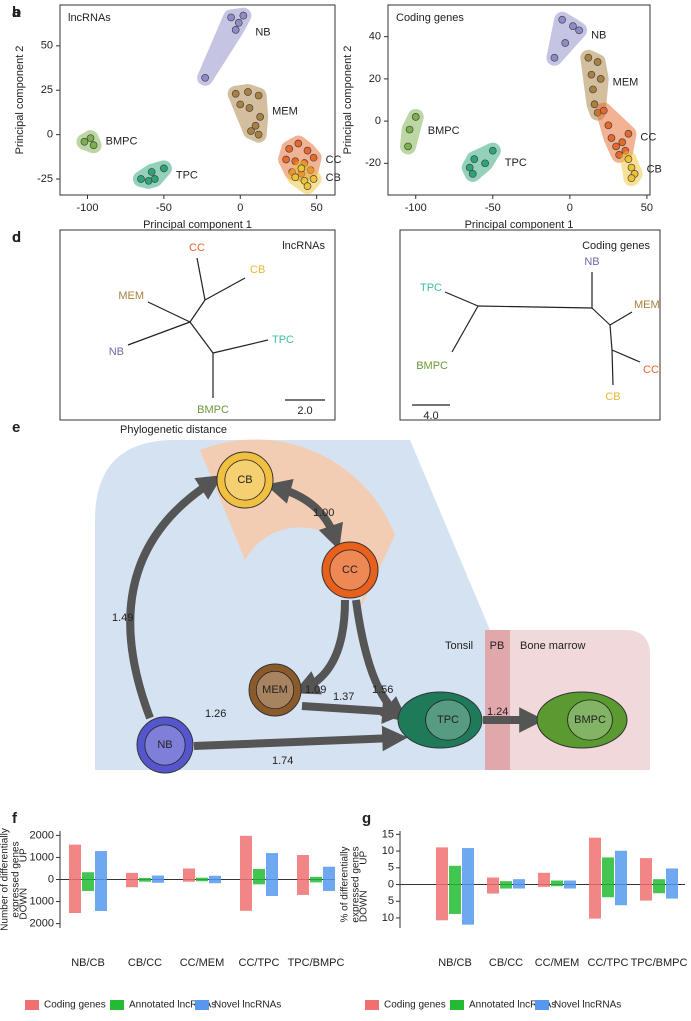 This screenshot has height=1021, width=691. What do you see at coordinates (315, 690) in the screenshot?
I see `edge-label: 1.09` at bounding box center [315, 690].